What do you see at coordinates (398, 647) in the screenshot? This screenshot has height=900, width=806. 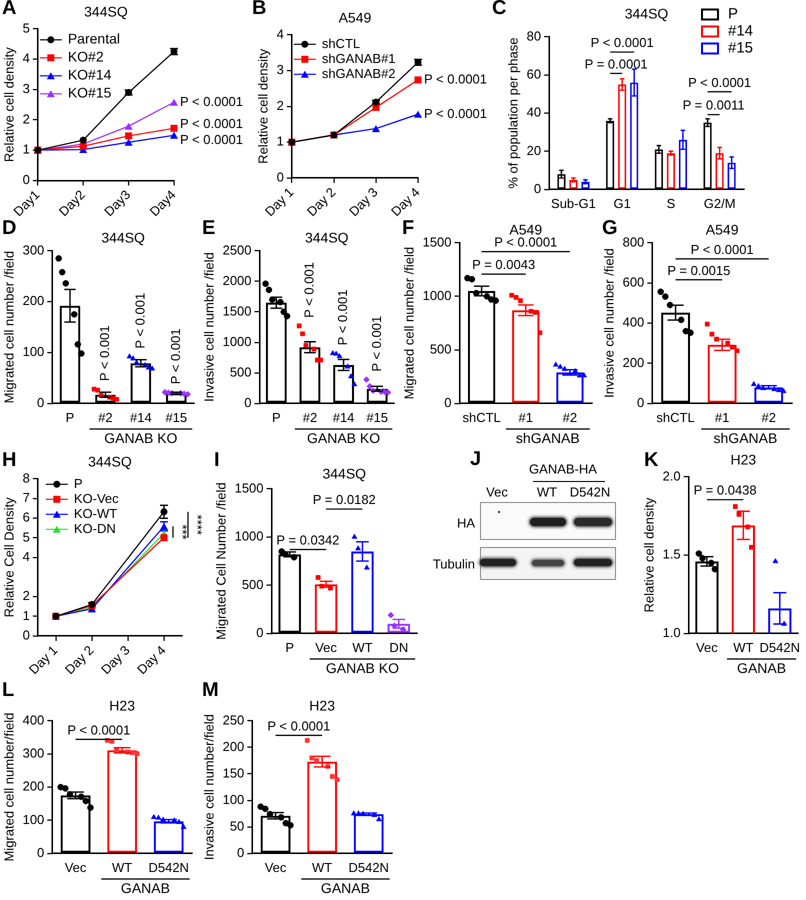 I see `x-tick-label: DN` at bounding box center [398, 647].